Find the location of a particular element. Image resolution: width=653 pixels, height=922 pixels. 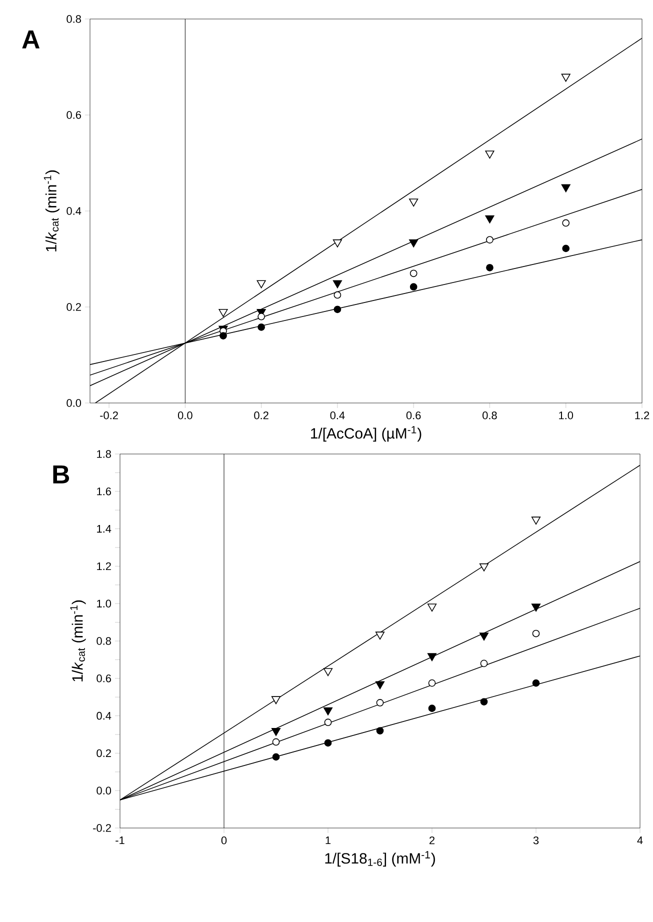

x-axis-title: 1/[AcCoA] (µM$^{-1}$) is located at coordinates (366, 434).